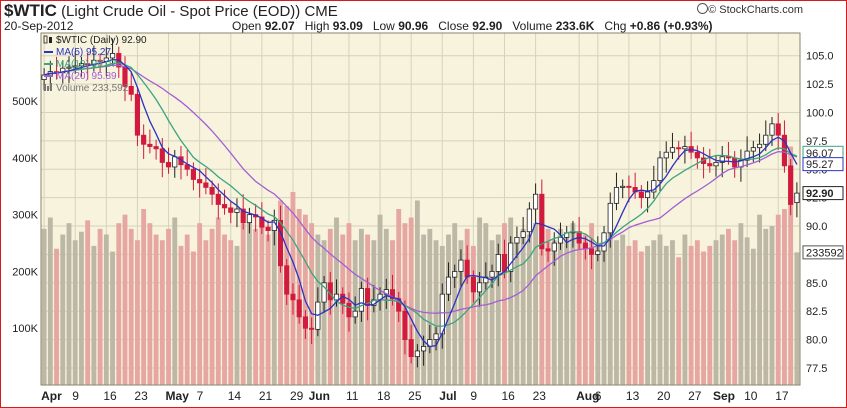  Describe the element at coordinates (25, 272) in the screenshot. I see `volume-tick-label: 200K` at that location.